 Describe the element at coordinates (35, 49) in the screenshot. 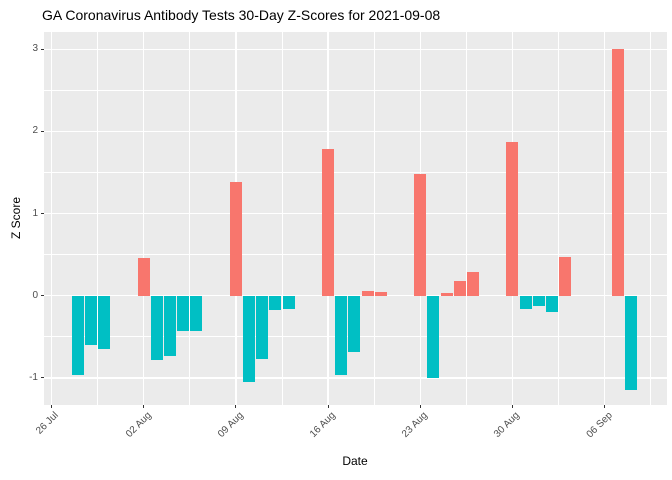

I see `y-tick-label: 3` at that location.